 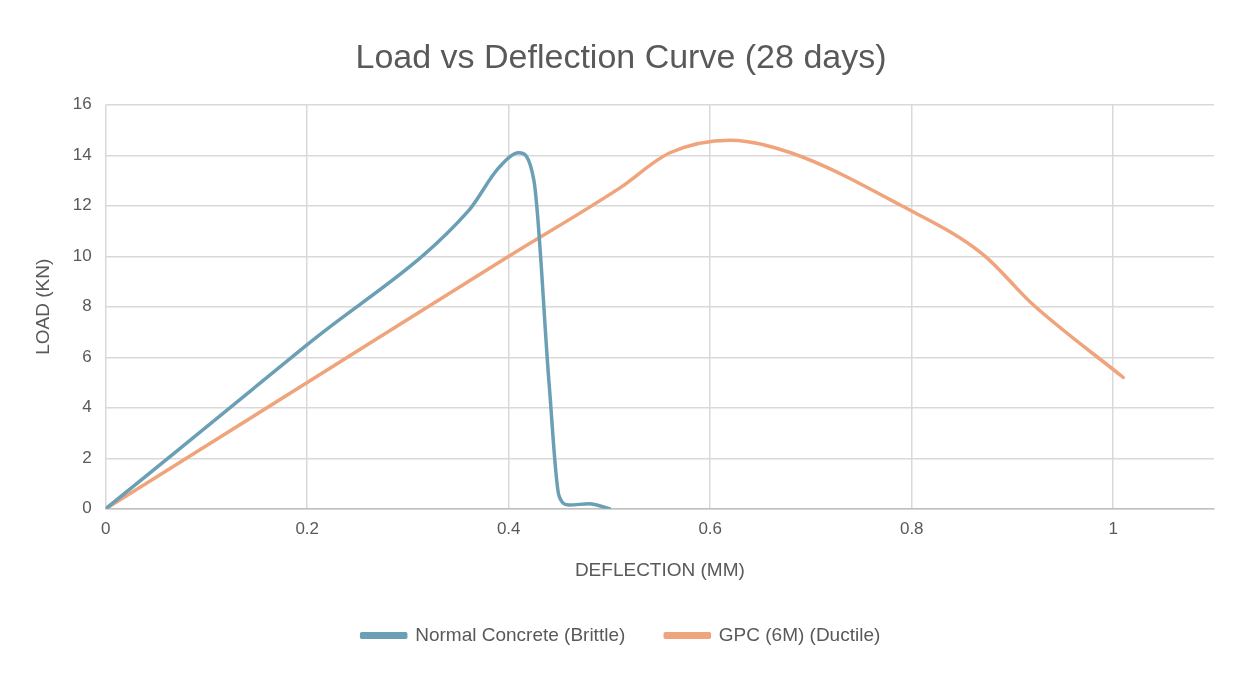 I want to click on legend-label: GPC (6M) (Ductile), so click(x=799, y=634).